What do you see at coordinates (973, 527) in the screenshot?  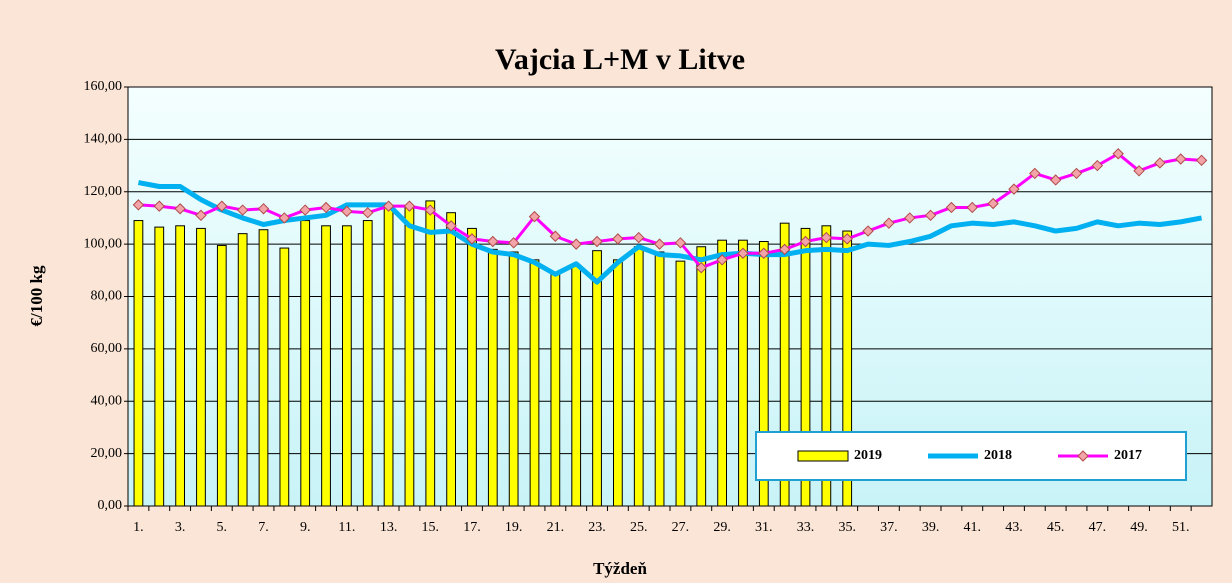 I see `x-tick-label: 41.` at bounding box center [973, 527].